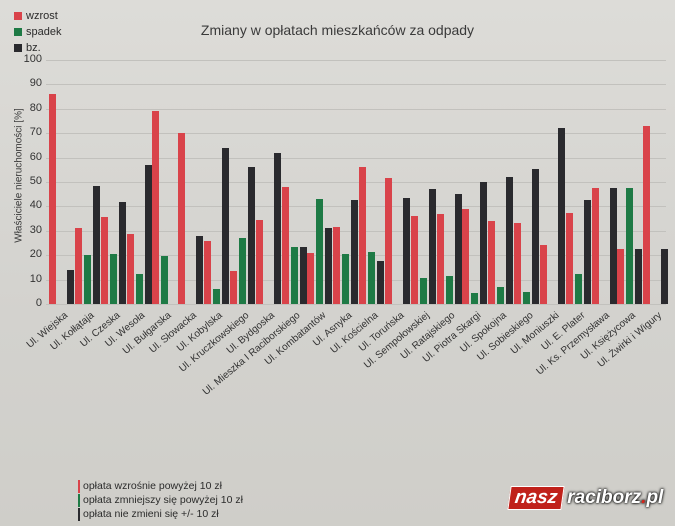 The height and width of the screenshot is (526, 675). I want to click on legend-top: wzrost spadek bz., so click(37, 32).